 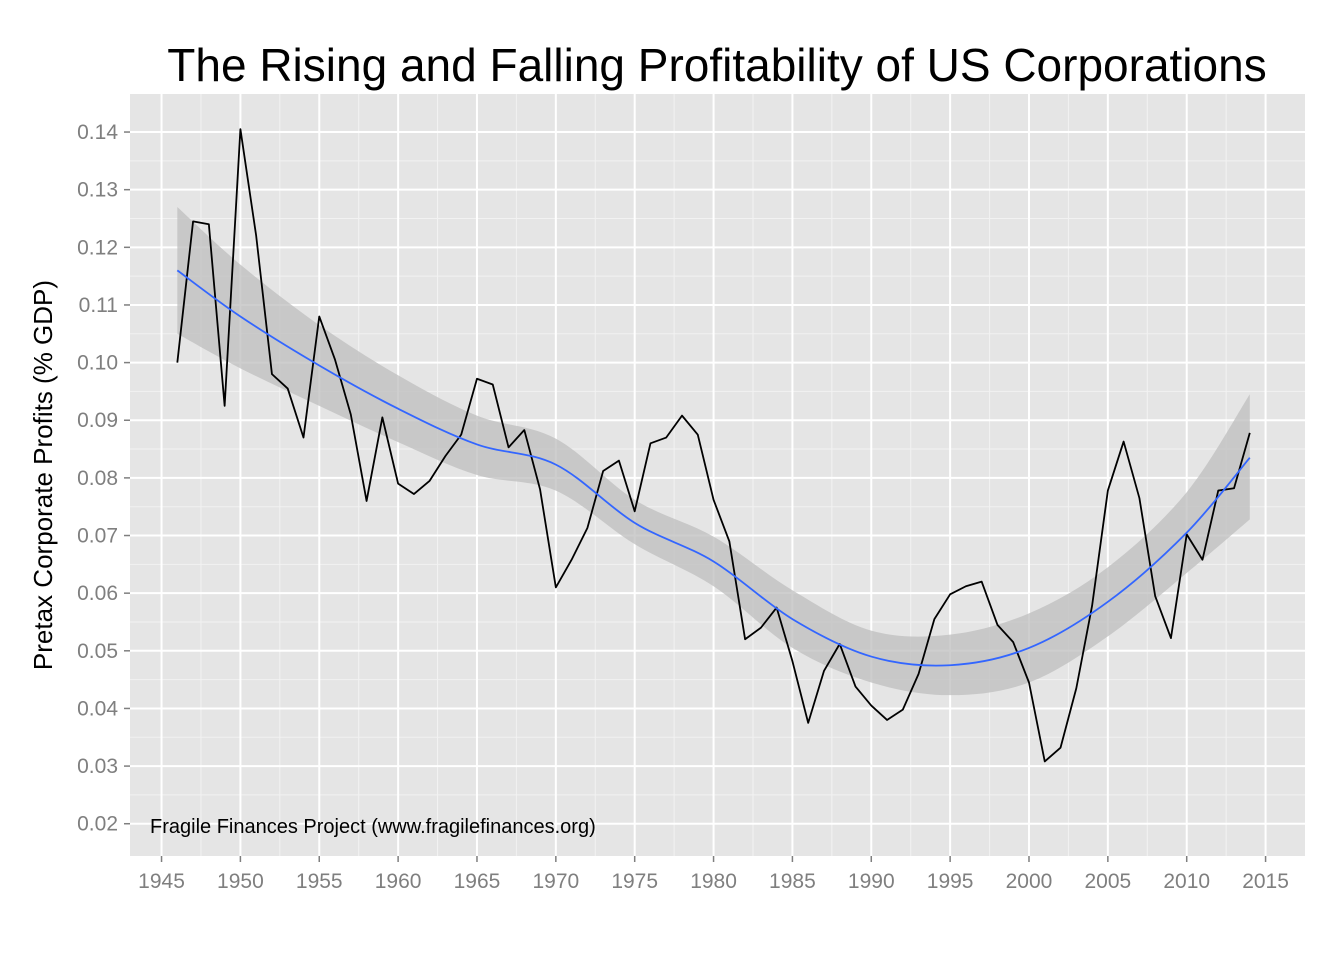 What do you see at coordinates (1265, 881) in the screenshot?
I see `x-tick-label: 2015` at bounding box center [1265, 881].